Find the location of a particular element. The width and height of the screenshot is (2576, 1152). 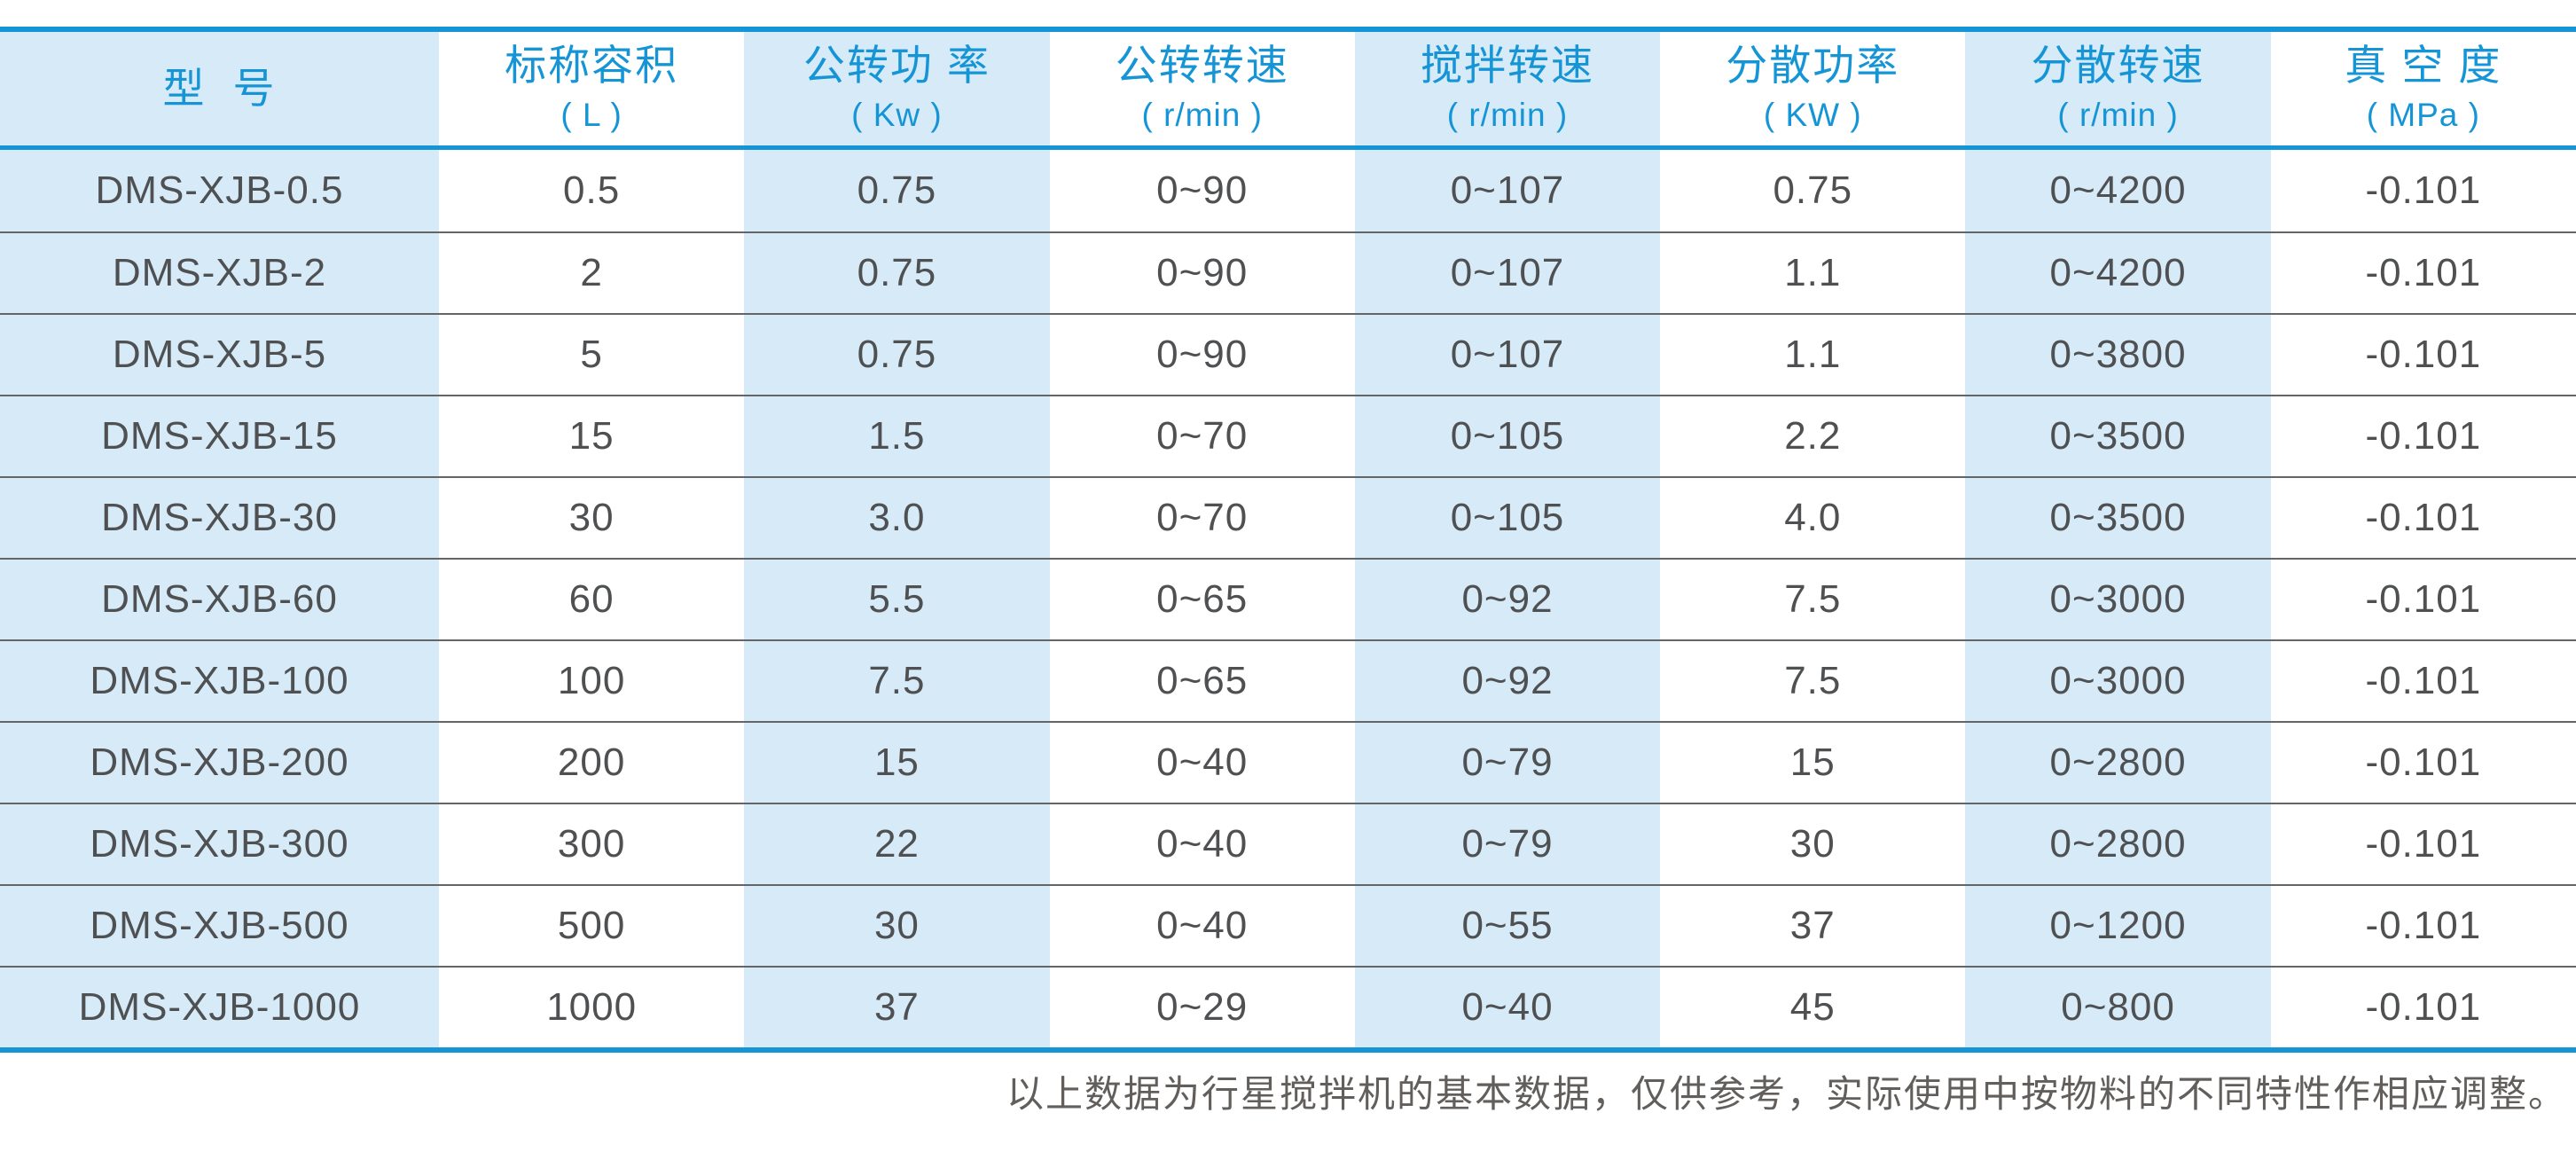

value-cell: 0~800 is located at coordinates (2118, 1008).